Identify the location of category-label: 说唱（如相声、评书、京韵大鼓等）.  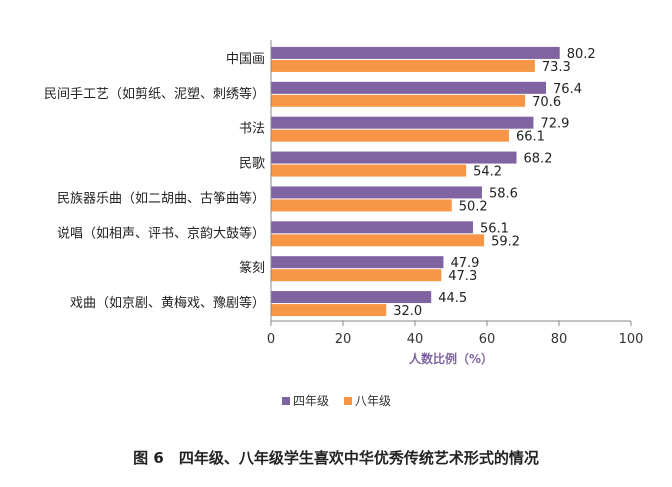
(161, 233).